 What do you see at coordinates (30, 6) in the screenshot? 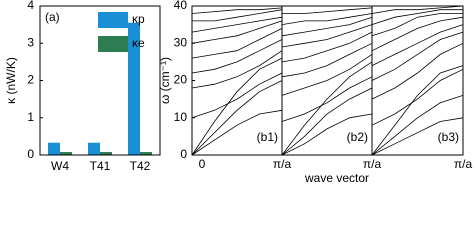
I see `y-tick-label: 4` at bounding box center [30, 6].